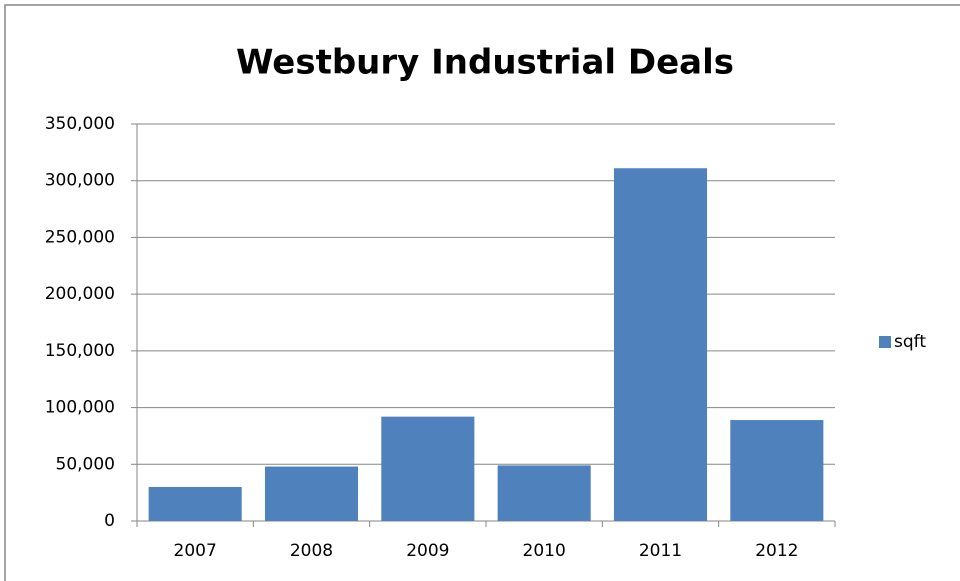  What do you see at coordinates (85, 464) in the screenshot?
I see `y-tick-label: 50,000` at bounding box center [85, 464].